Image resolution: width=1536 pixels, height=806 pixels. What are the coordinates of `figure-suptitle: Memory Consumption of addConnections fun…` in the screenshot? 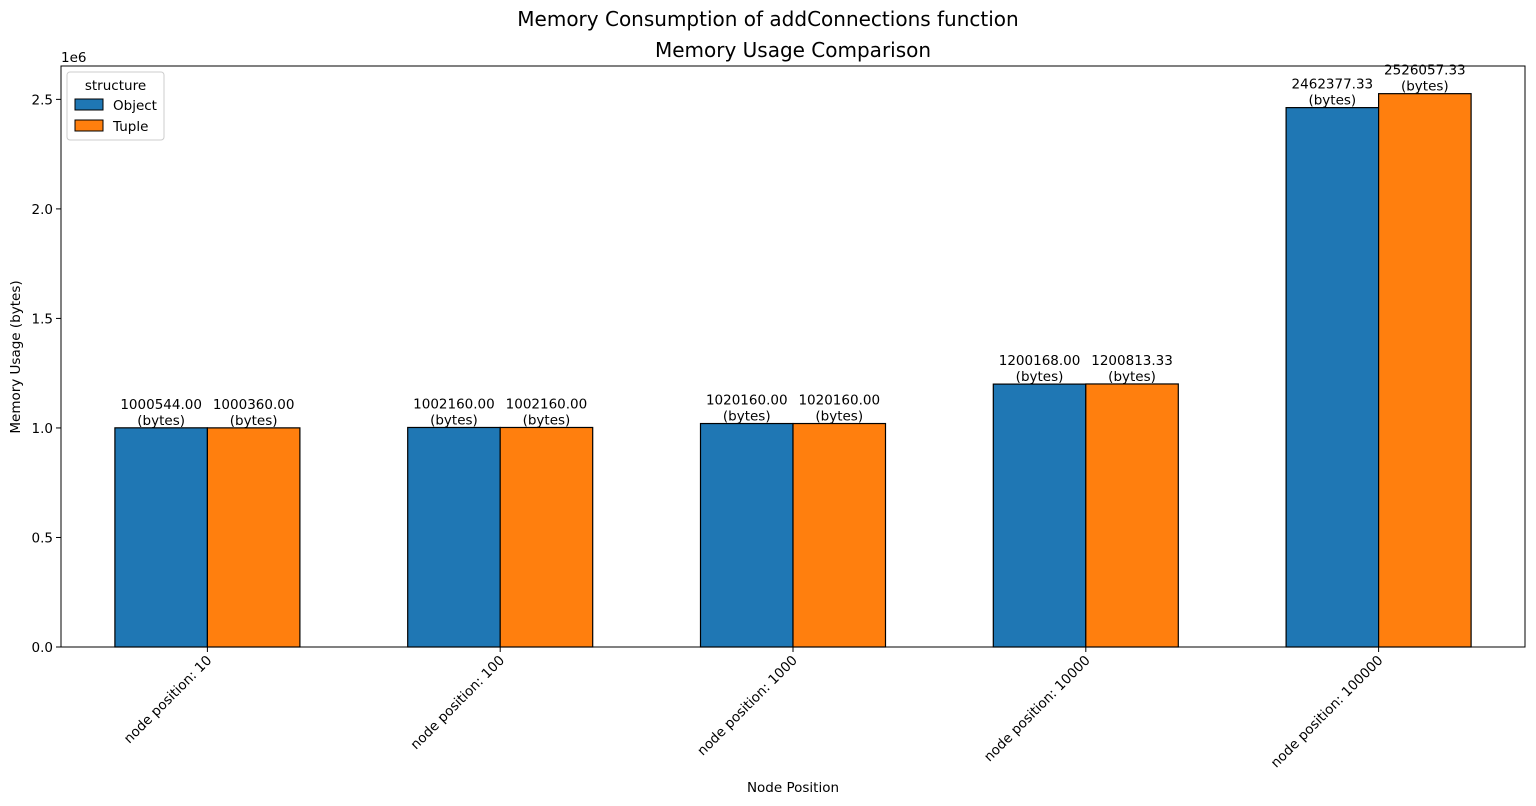 It's located at (767, 19).